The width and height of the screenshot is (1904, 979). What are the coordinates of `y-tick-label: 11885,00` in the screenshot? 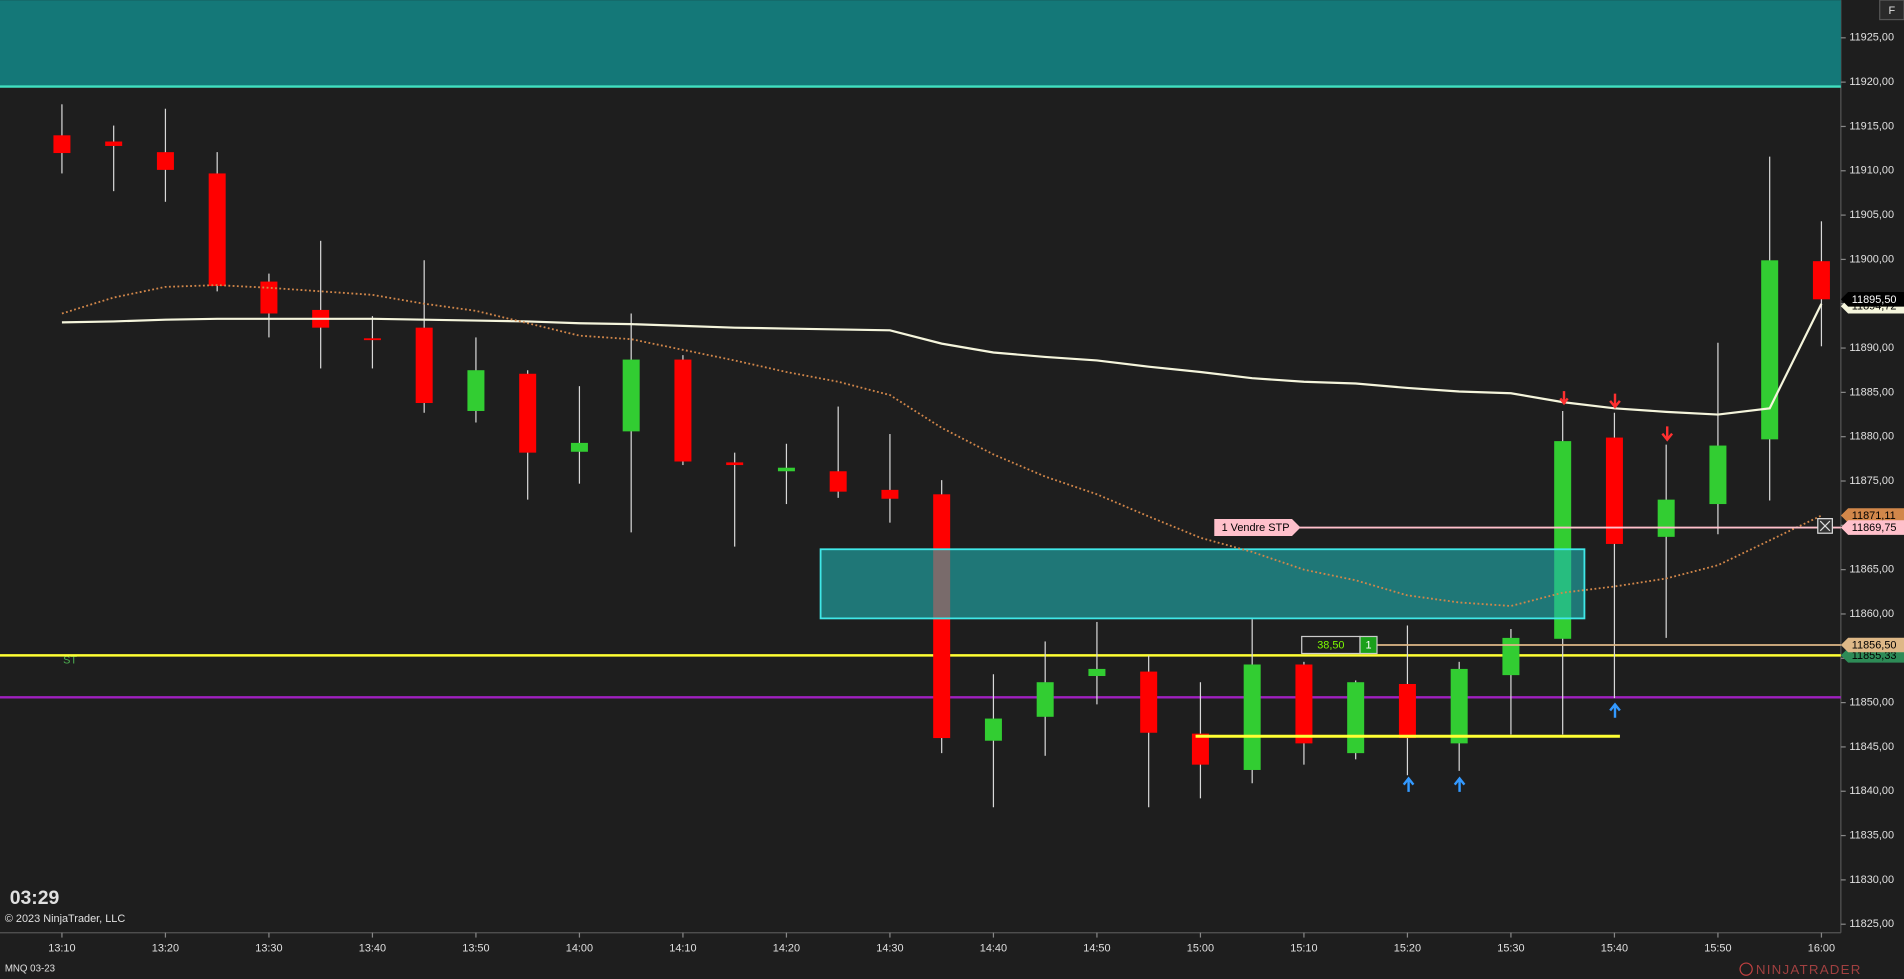 It's located at (1871, 392).